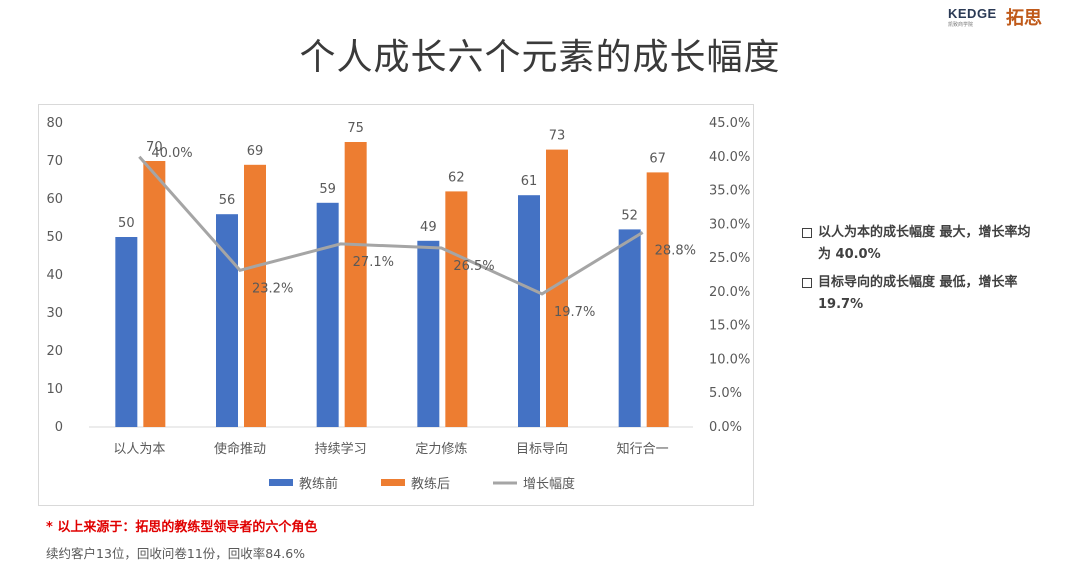 The image size is (1080, 572). I want to click on source-note: * 以上来源于：拓思的教练型领导者的六个角色, so click(182, 527).